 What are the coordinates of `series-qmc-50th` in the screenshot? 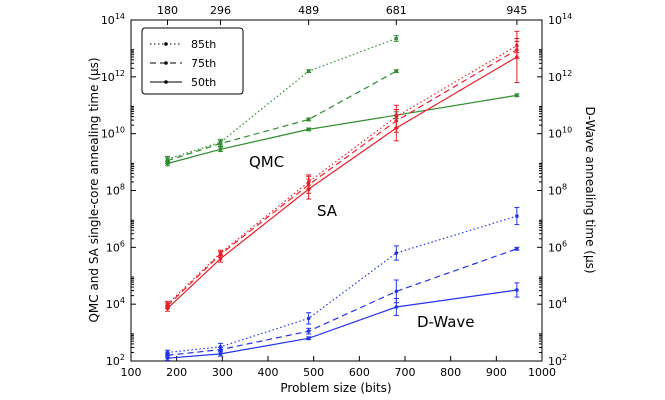 It's located at (342, 130).